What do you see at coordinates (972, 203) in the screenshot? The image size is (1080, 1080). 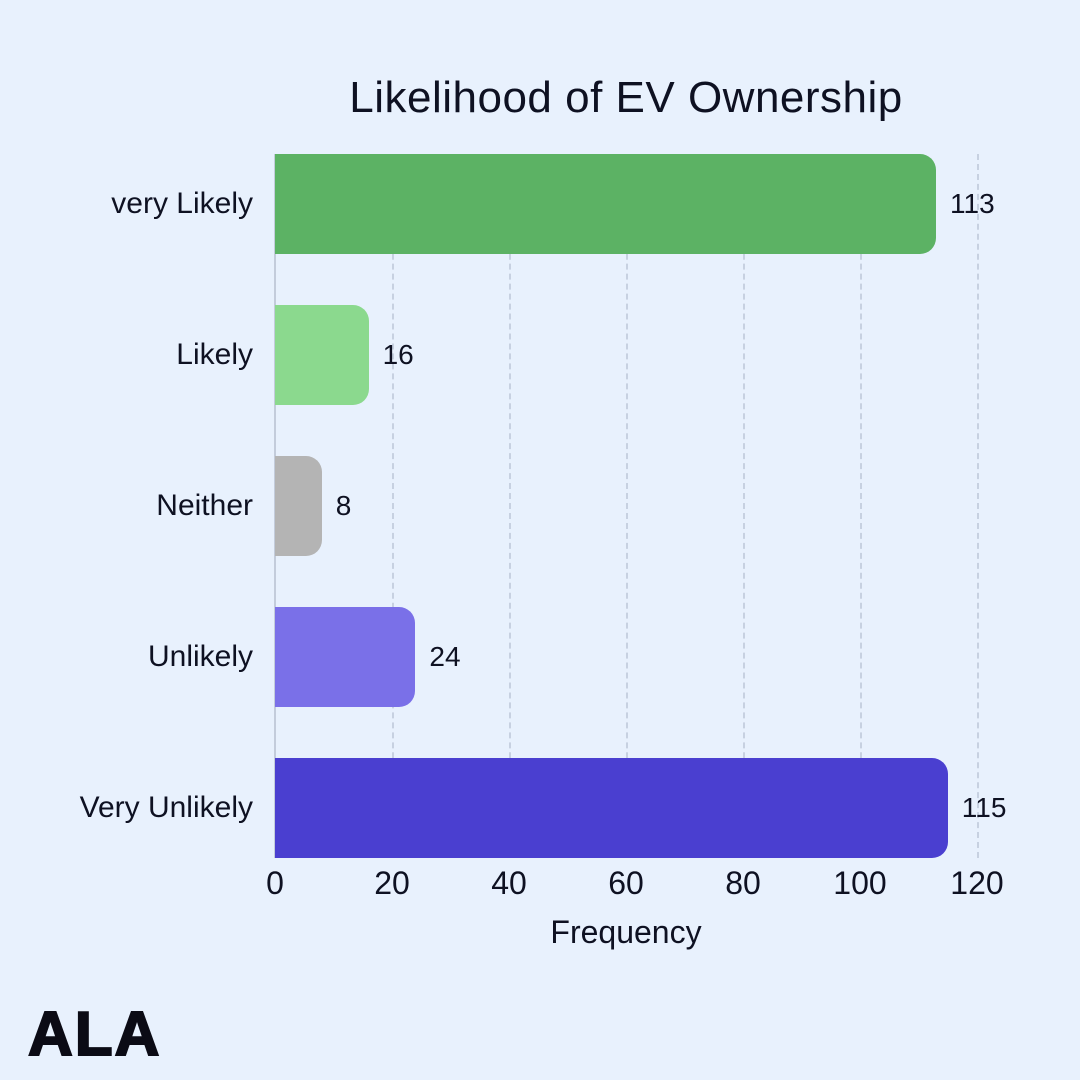 I see `value-label: 113` at bounding box center [972, 203].